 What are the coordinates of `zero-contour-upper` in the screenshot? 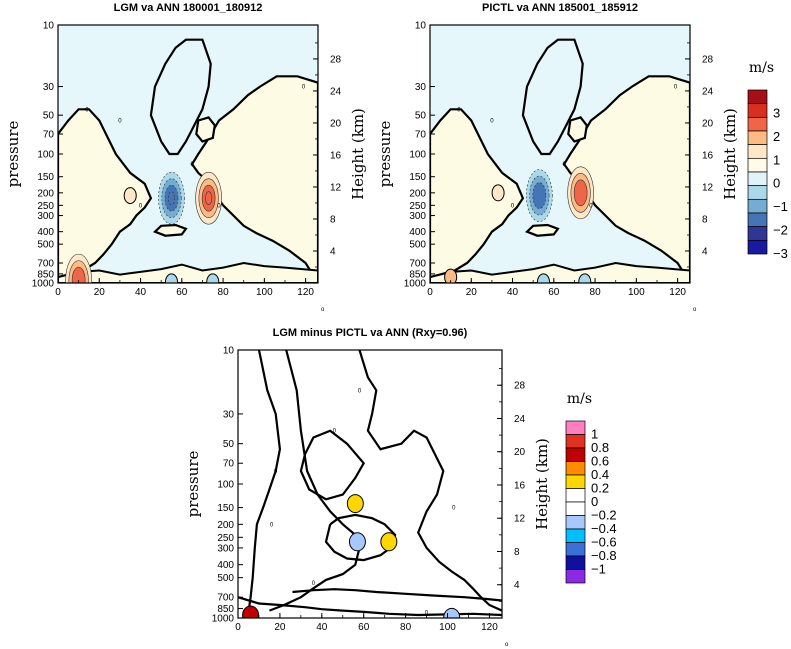 It's located at (552, 97).